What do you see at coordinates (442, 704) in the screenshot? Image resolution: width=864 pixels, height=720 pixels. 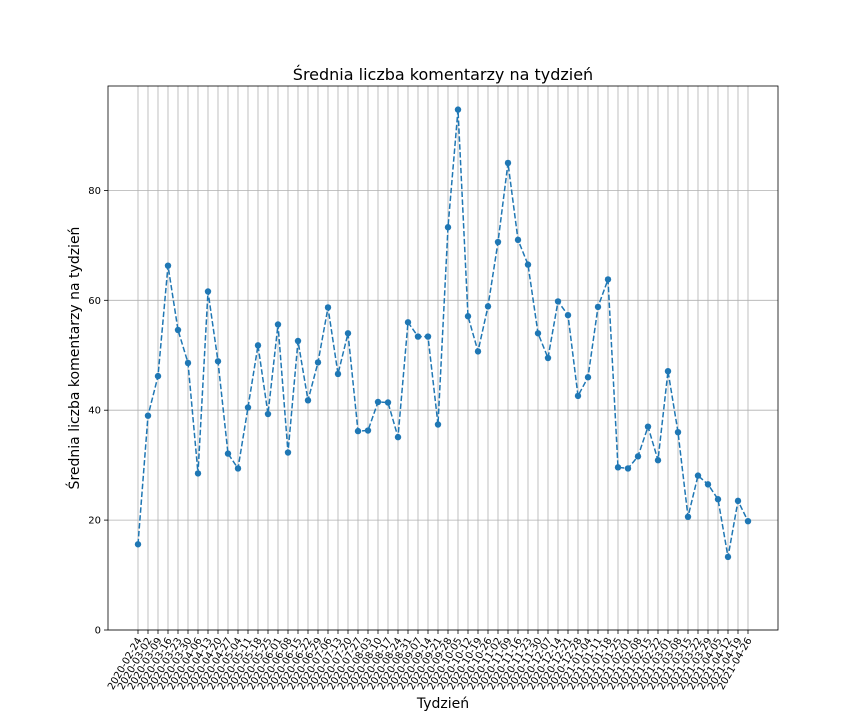 I see `x-axis-label: Tydzień` at bounding box center [442, 704].